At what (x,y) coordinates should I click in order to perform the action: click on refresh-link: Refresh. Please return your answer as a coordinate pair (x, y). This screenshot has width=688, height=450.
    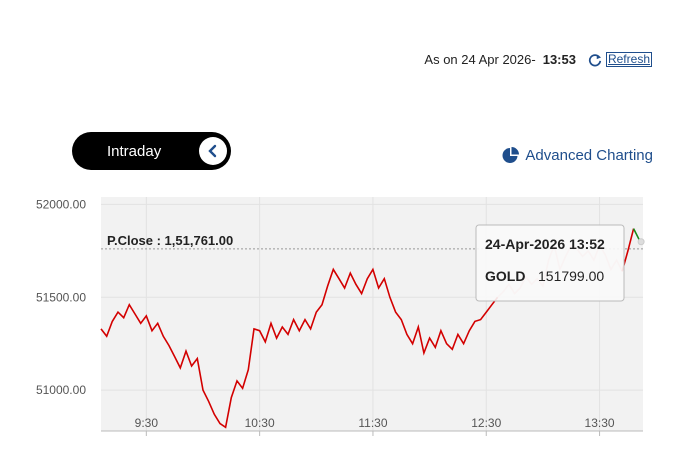
    Looking at the image, I should click on (628, 59).